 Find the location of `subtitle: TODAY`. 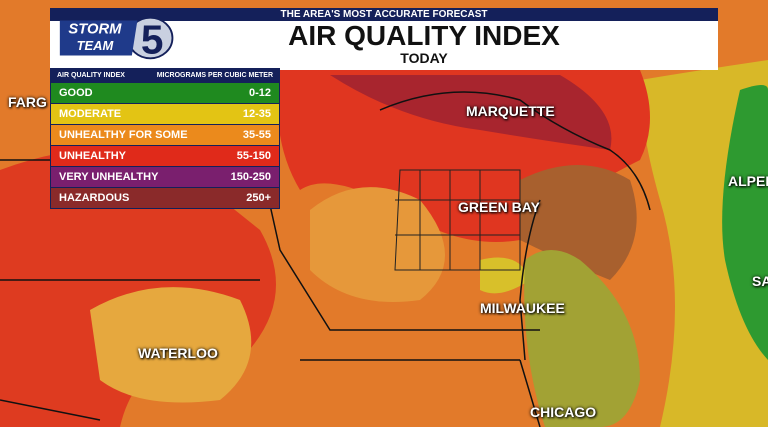

subtitle: TODAY is located at coordinates (424, 58).